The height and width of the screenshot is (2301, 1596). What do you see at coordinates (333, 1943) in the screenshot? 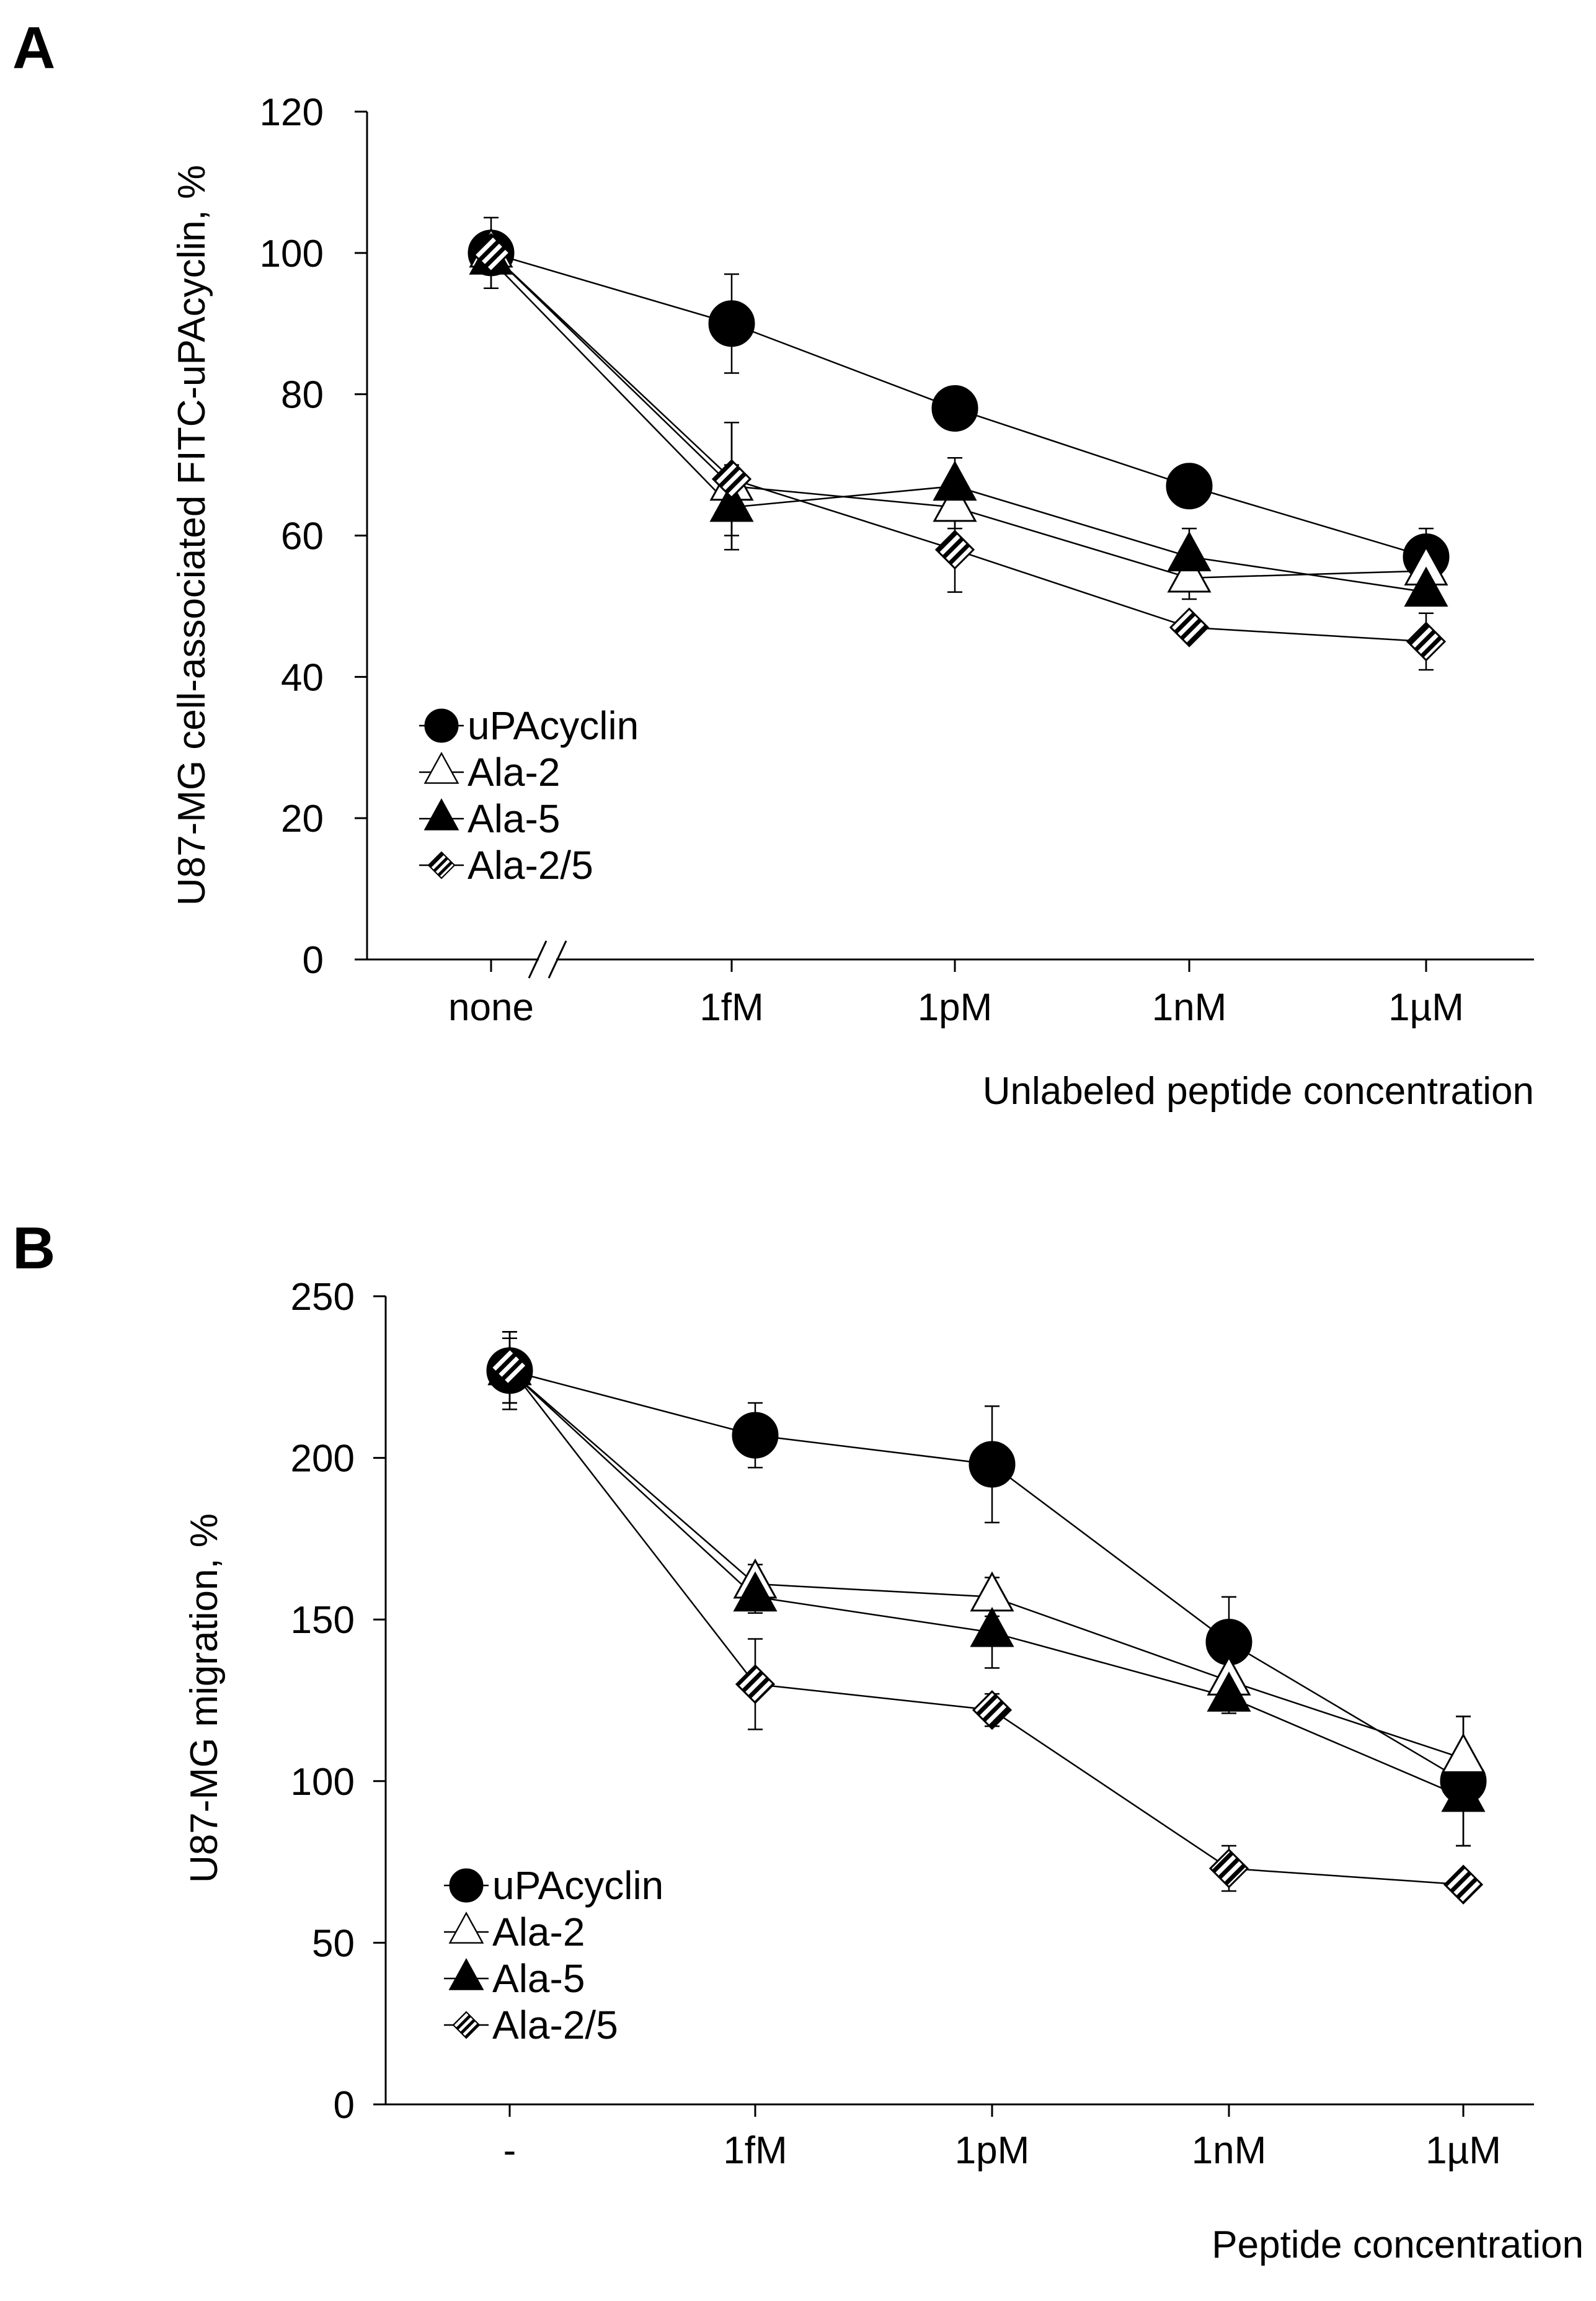
I see `y-tick-label: 50` at bounding box center [333, 1943].